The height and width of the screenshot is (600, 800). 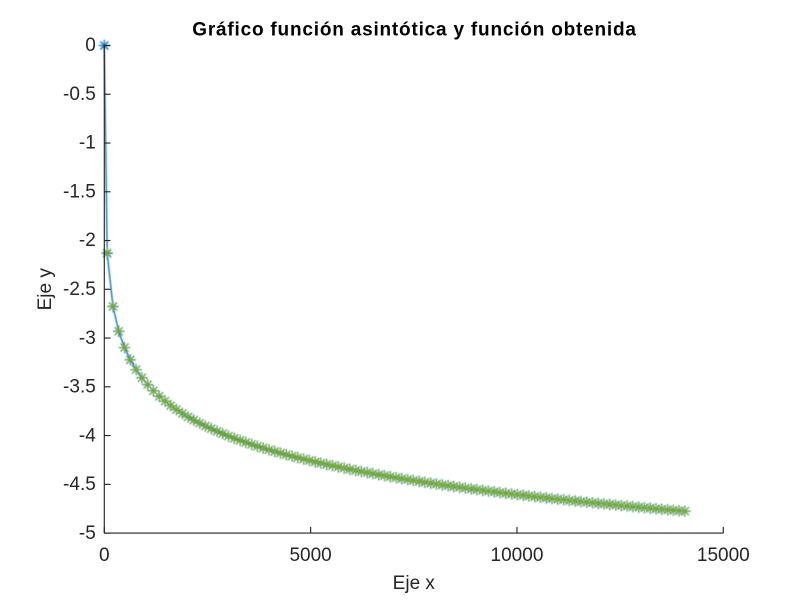 I want to click on svg-text: -3.5, so click(x=79, y=387).